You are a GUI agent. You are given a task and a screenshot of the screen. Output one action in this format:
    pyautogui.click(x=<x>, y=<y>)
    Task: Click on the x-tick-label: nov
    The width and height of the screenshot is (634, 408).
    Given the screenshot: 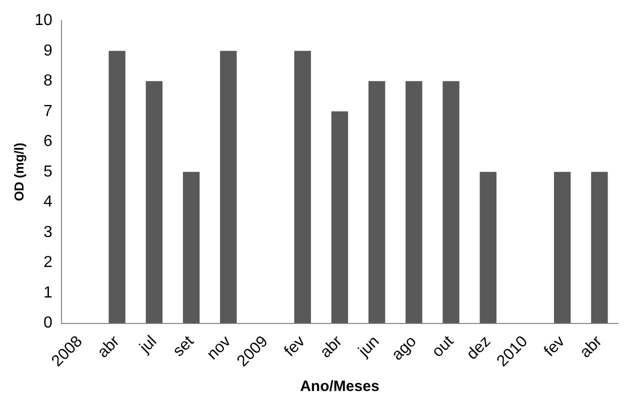 What is the action you would take?
    pyautogui.click(x=219, y=348)
    